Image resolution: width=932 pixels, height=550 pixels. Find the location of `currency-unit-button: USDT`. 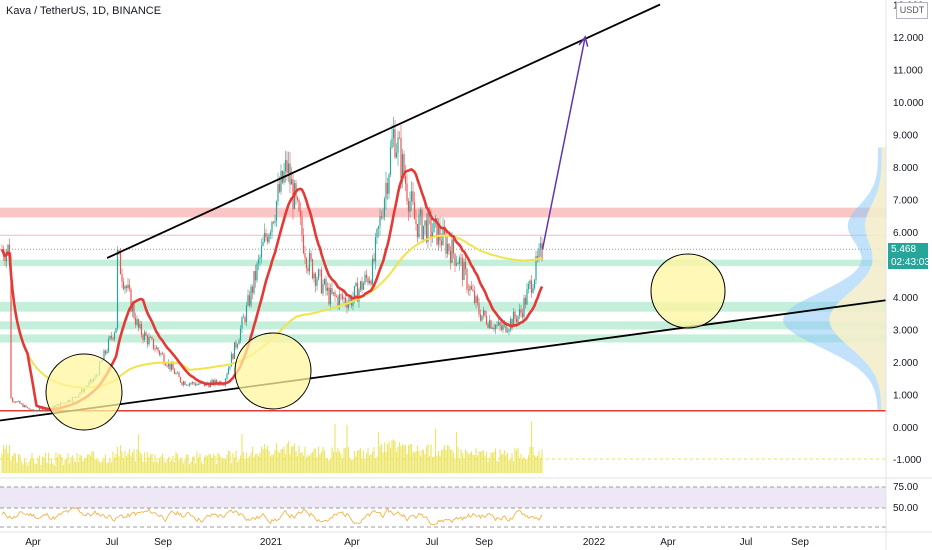

currency-unit-button: USDT is located at coordinates (912, 10).